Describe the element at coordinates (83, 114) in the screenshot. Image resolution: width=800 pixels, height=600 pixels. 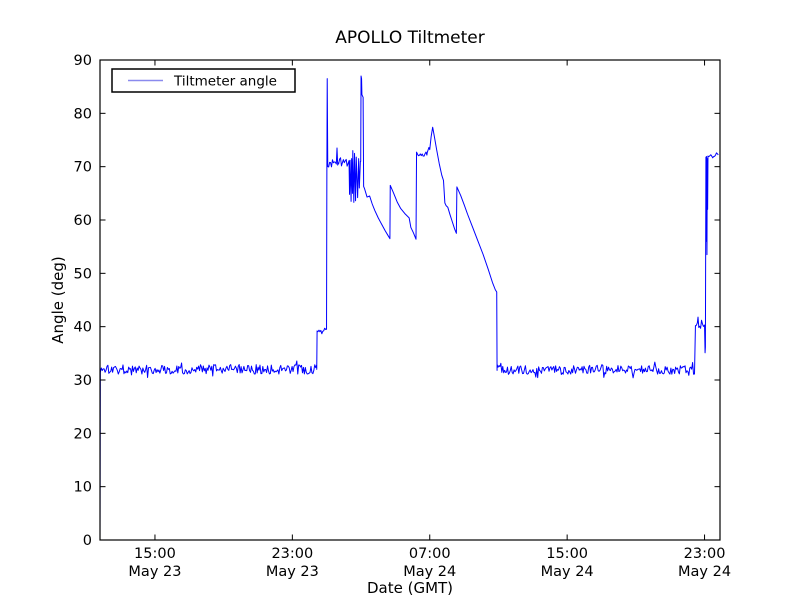
I see `y-tick-label: 80` at that location.